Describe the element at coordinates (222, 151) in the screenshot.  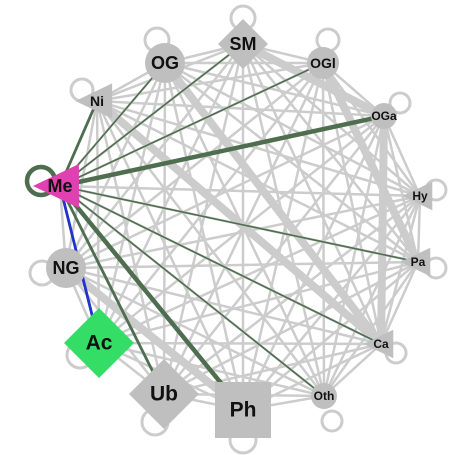
I see `highlight-edge-me-oga` at that location.